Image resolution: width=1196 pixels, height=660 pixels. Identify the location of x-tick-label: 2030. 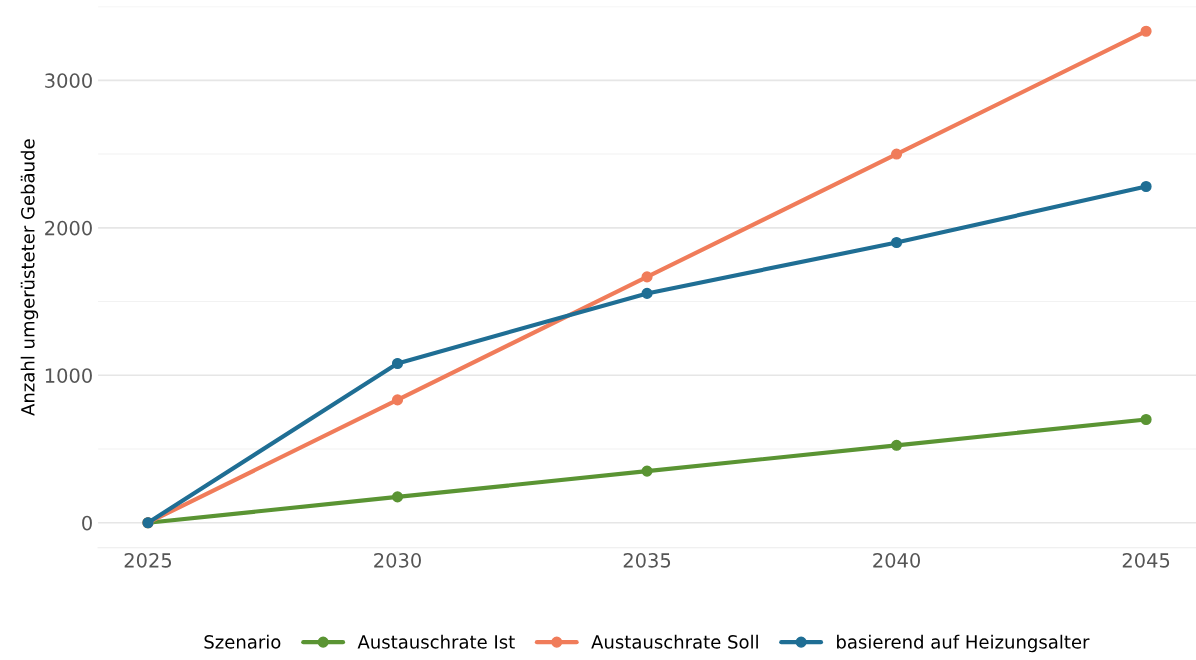
(397, 560).